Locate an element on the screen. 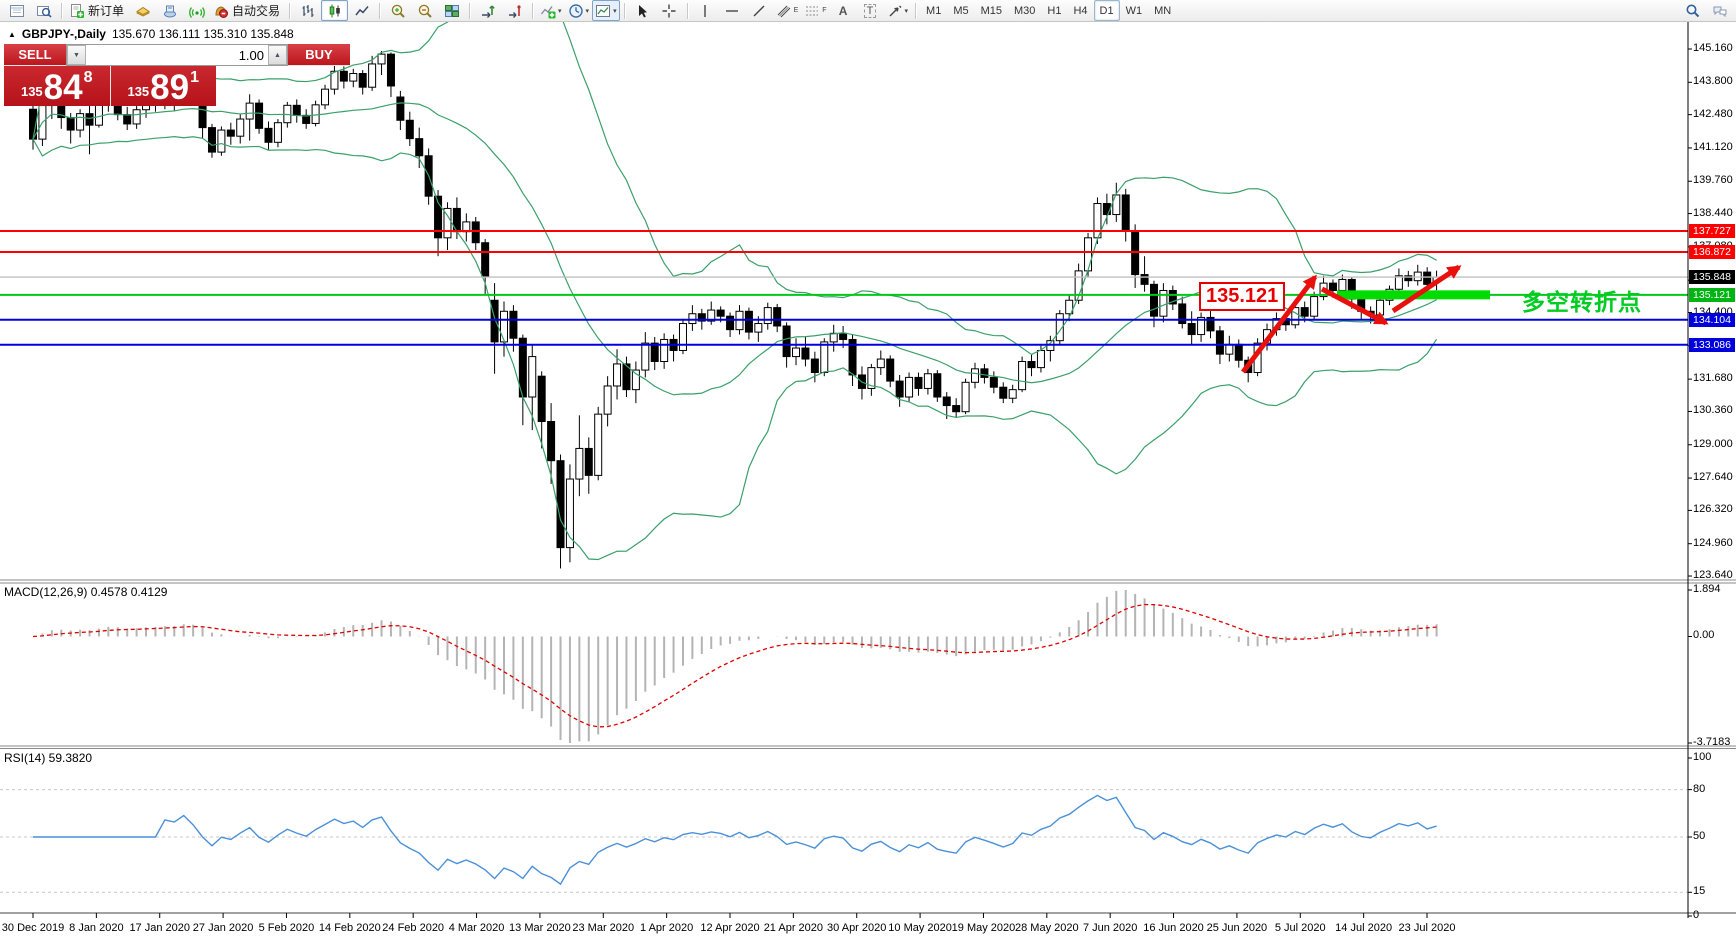  buy-price-fraction: 1 is located at coordinates (195, 77).